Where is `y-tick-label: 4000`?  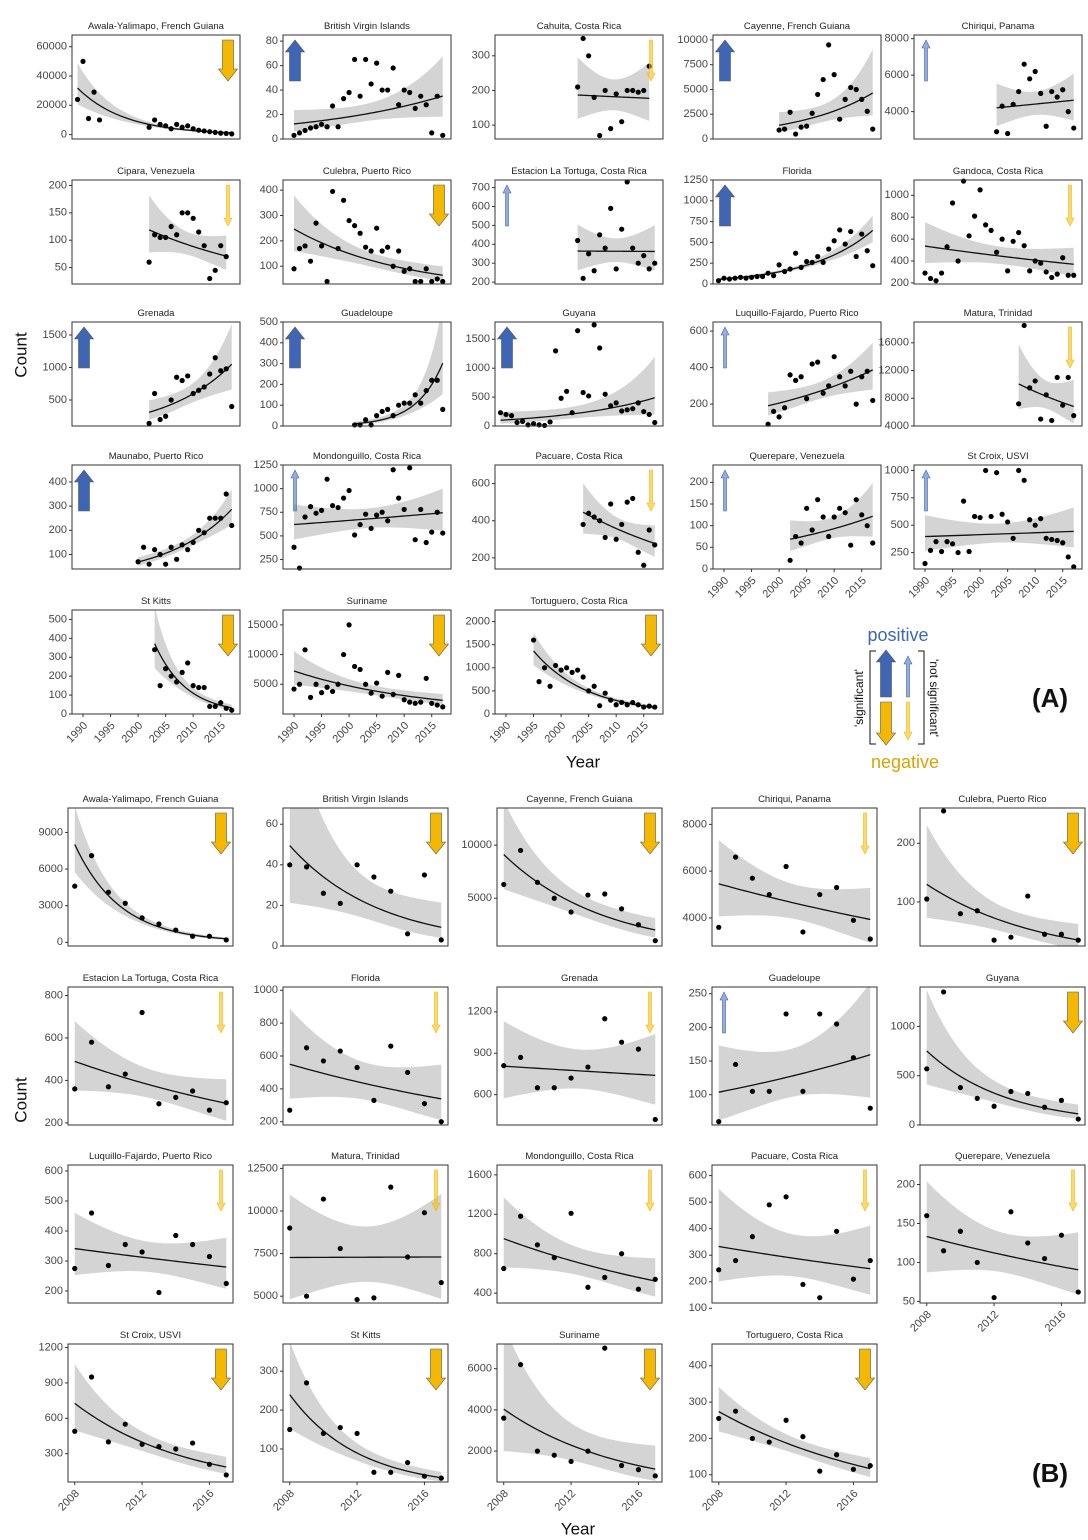
y-tick-label: 4000 is located at coordinates (897, 426).